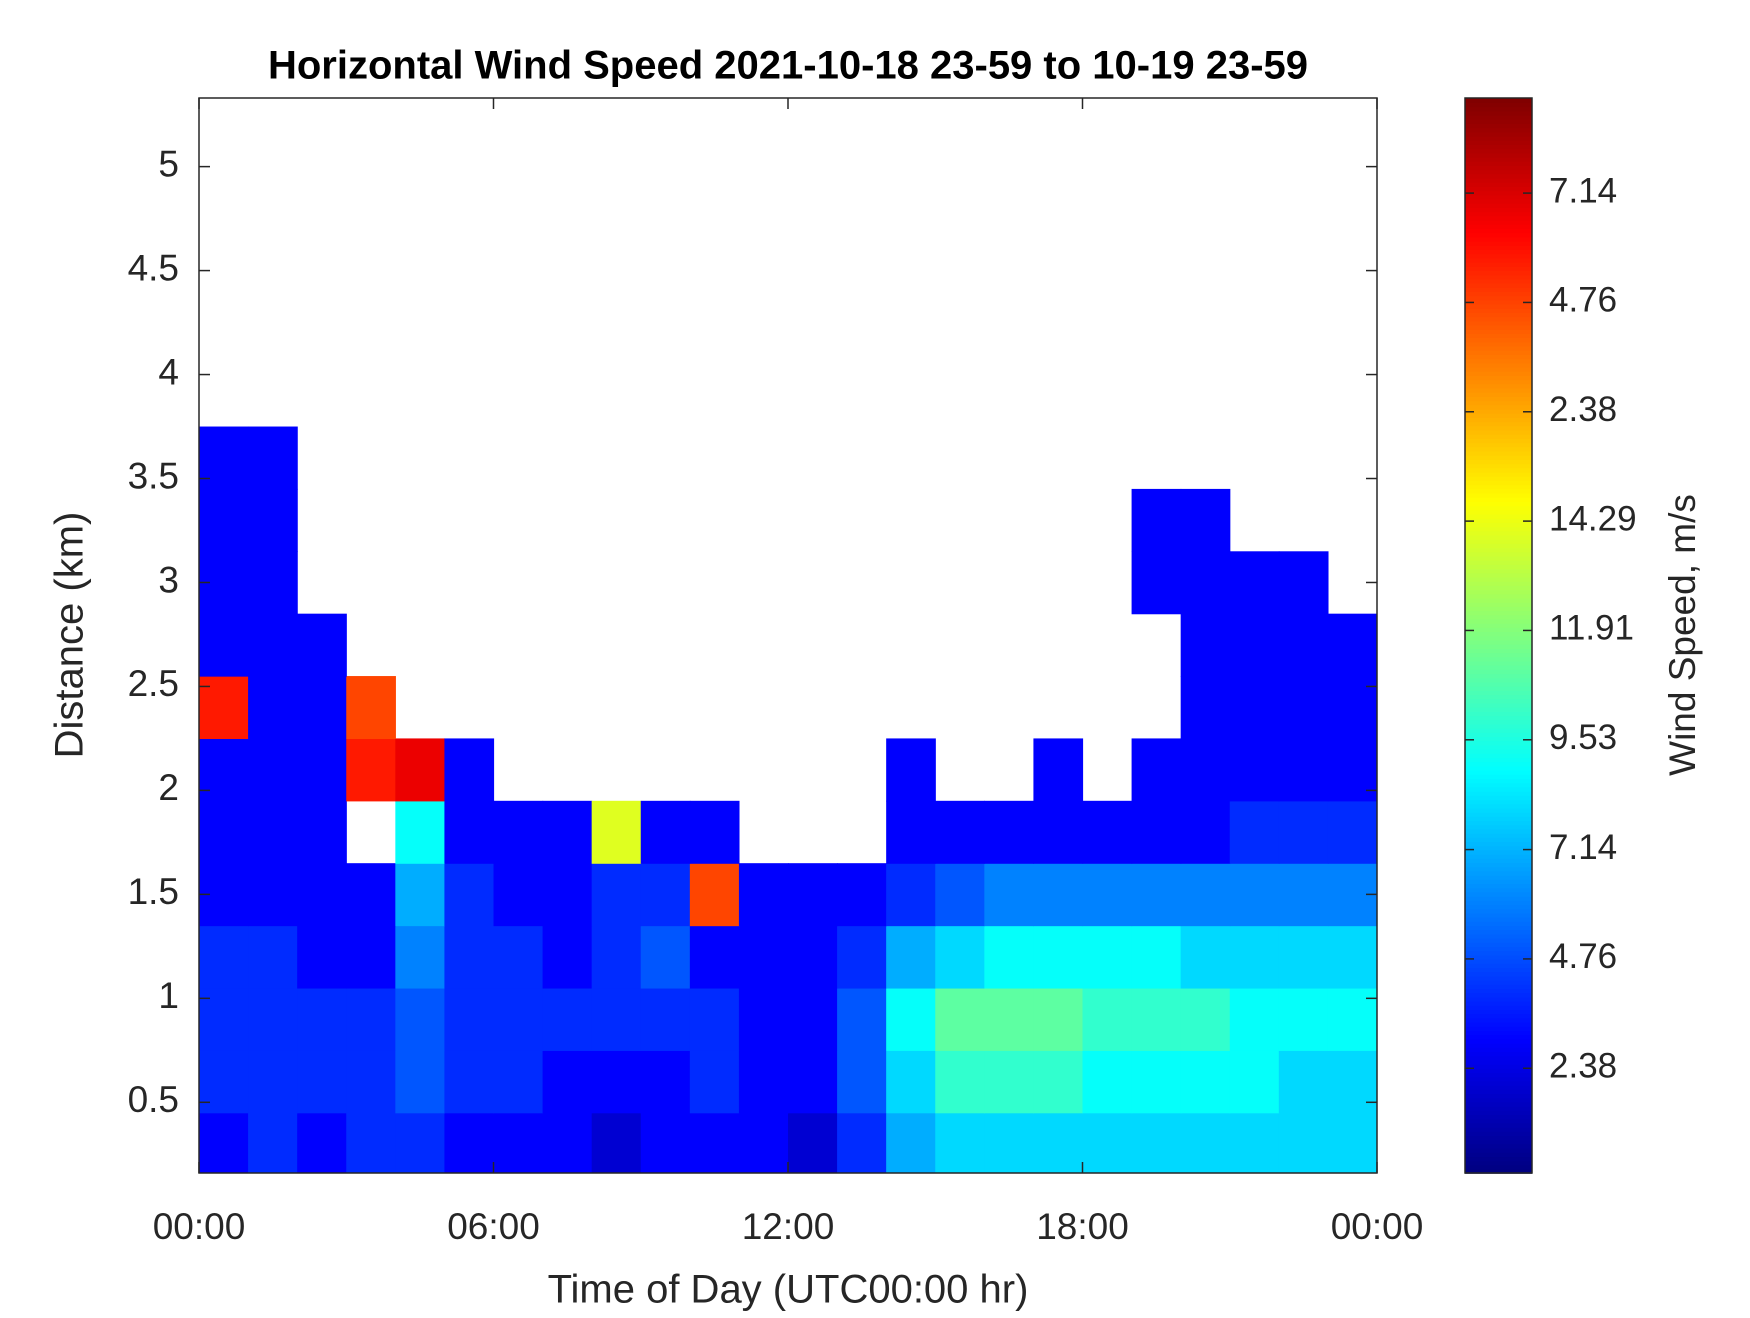 This screenshot has width=1750, height=1318. I want to click on y-tick-label: 4, so click(168, 371).